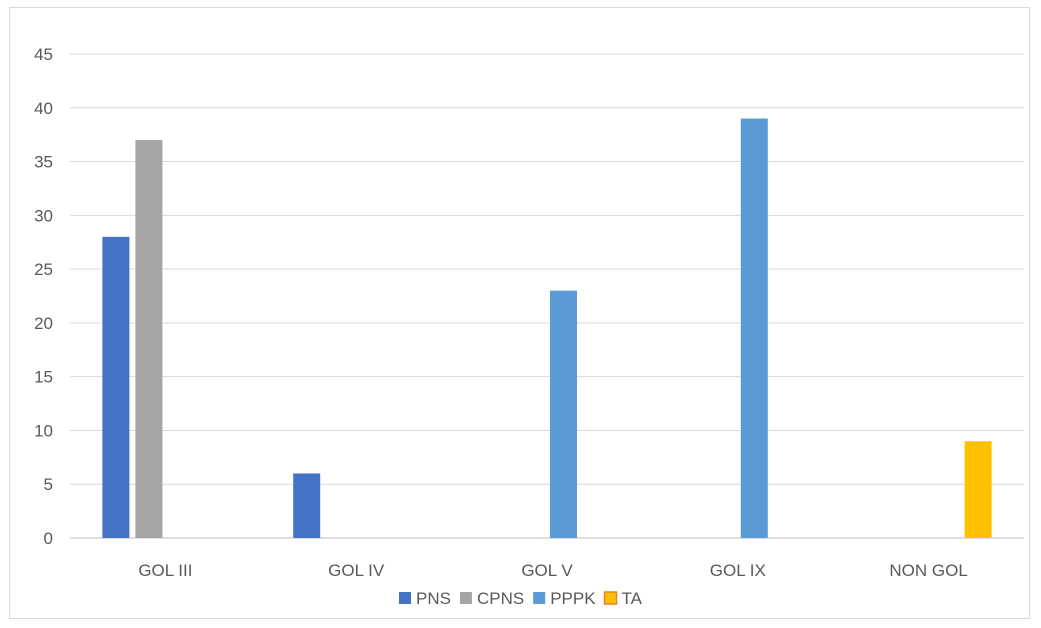 This screenshot has width=1041, height=628. I want to click on legend-label-cpns: CPNS, so click(500, 598).